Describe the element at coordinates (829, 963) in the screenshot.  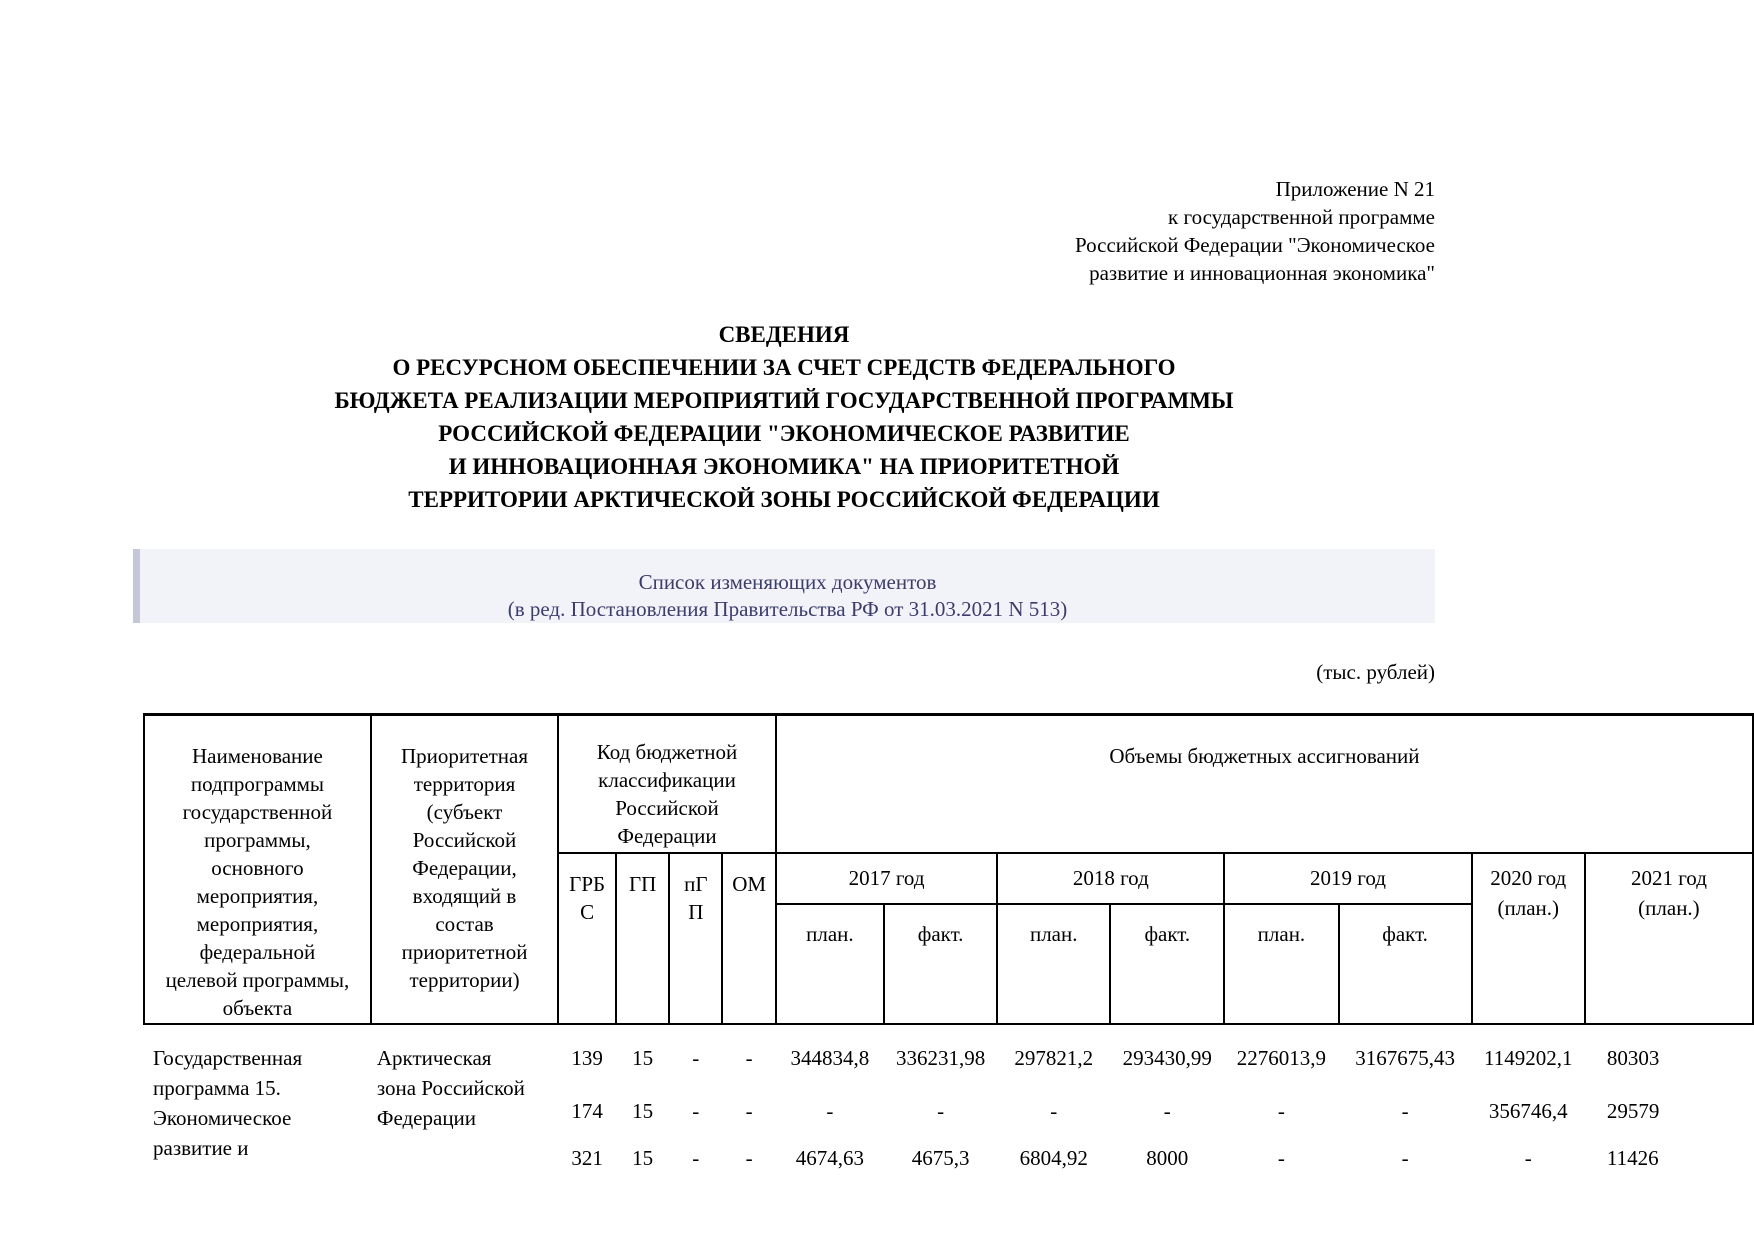
I see `header-plan-2017: план.` at that location.